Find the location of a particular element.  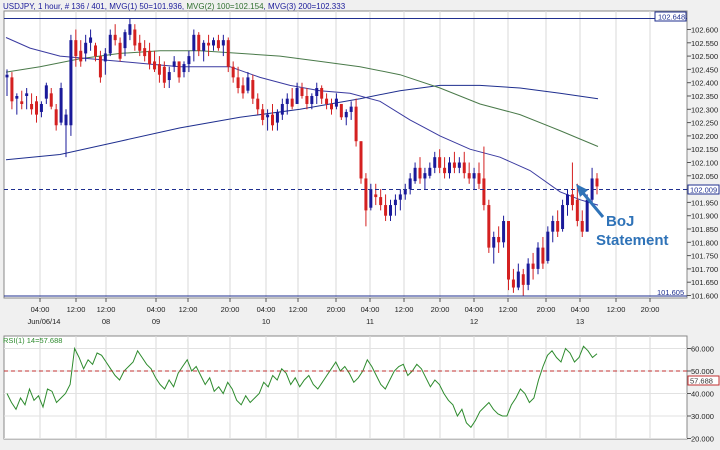

price-tick-label: 102.250 is located at coordinates (704, 123).